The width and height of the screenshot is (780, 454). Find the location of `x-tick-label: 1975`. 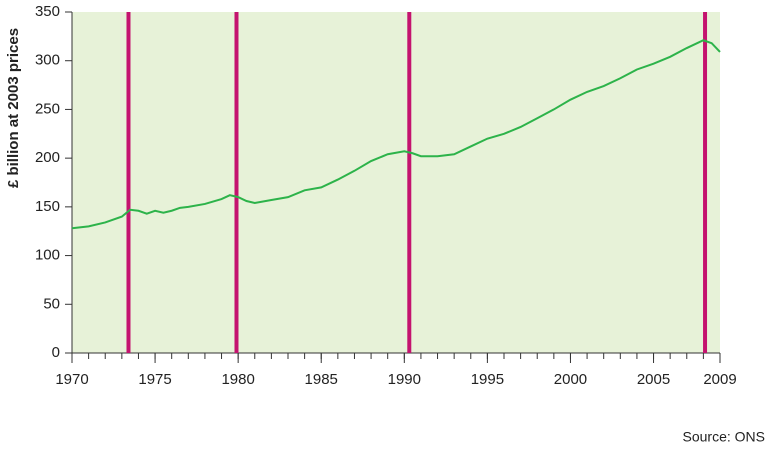

x-tick-label: 1975 is located at coordinates (154, 379).